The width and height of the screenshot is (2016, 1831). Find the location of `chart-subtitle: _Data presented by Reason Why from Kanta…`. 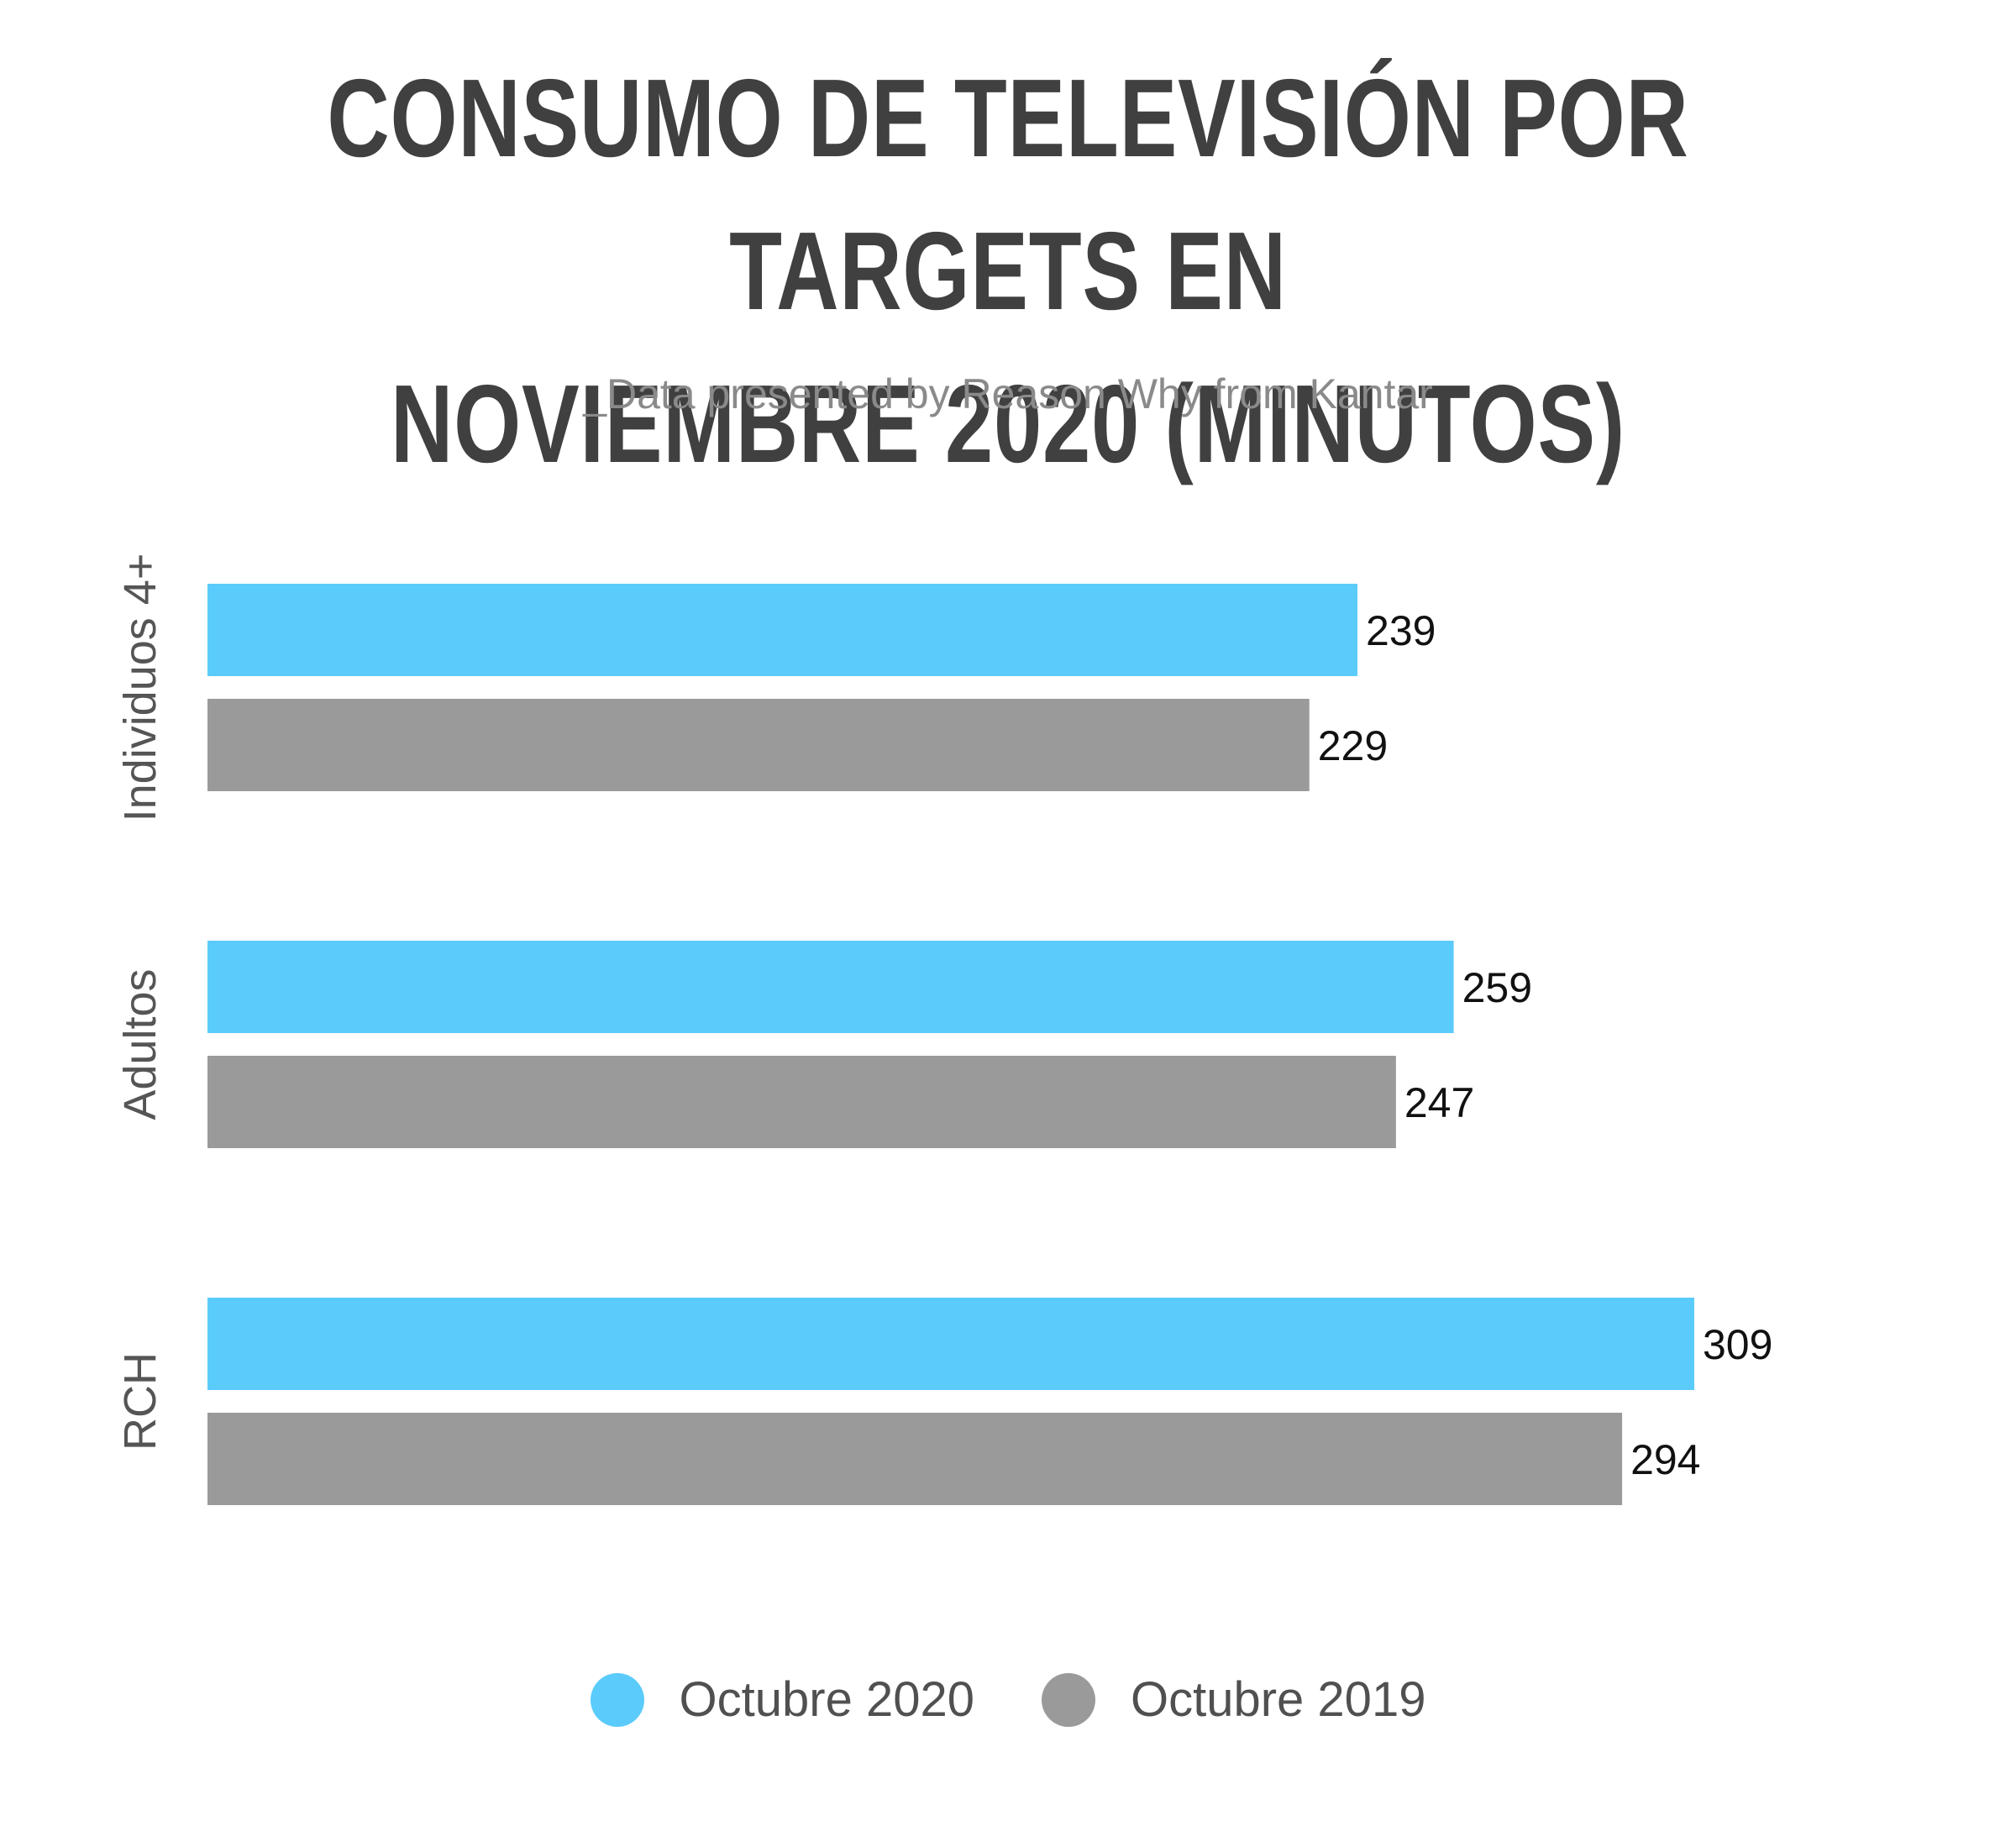

chart-subtitle: _Data presented by Reason Why from Kanta… is located at coordinates (1008, 393).